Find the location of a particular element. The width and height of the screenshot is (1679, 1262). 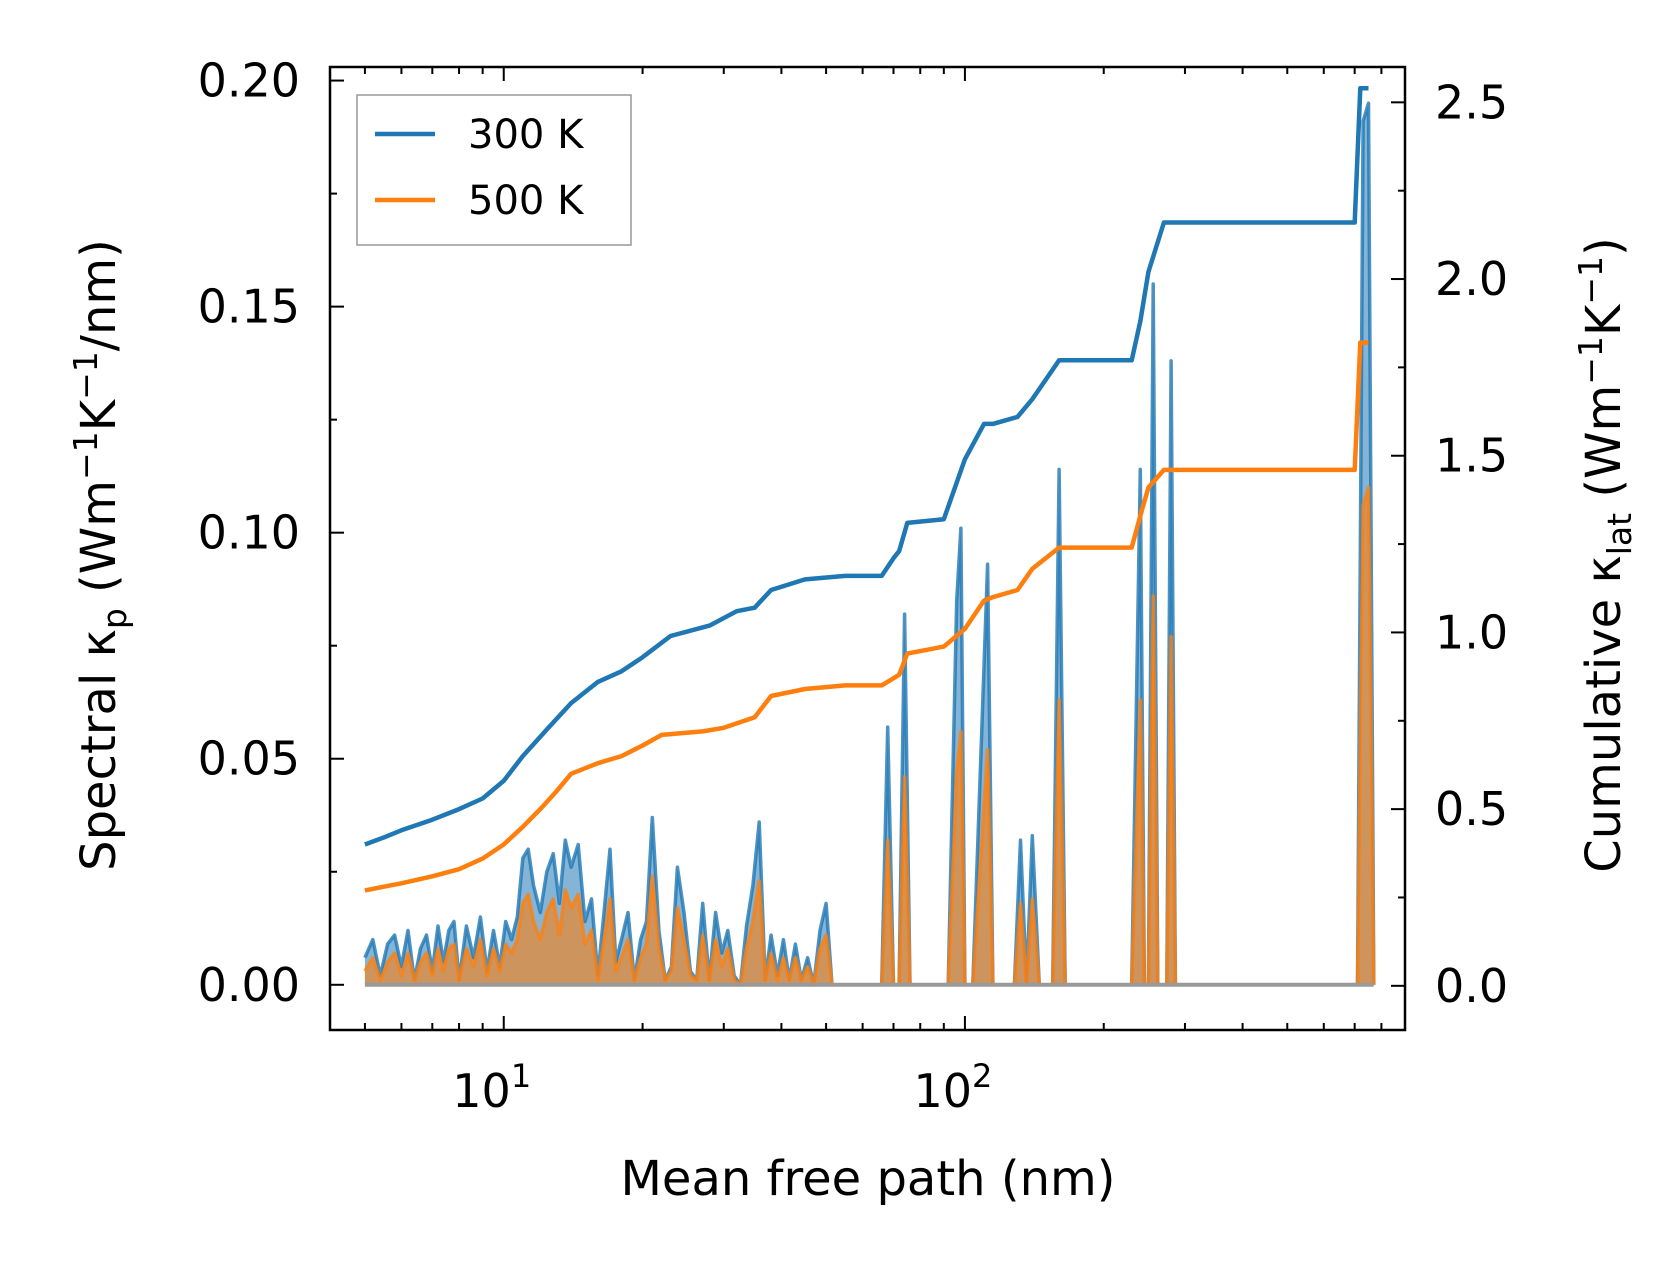

legend-label-500k: 500 K is located at coordinates (526, 201).